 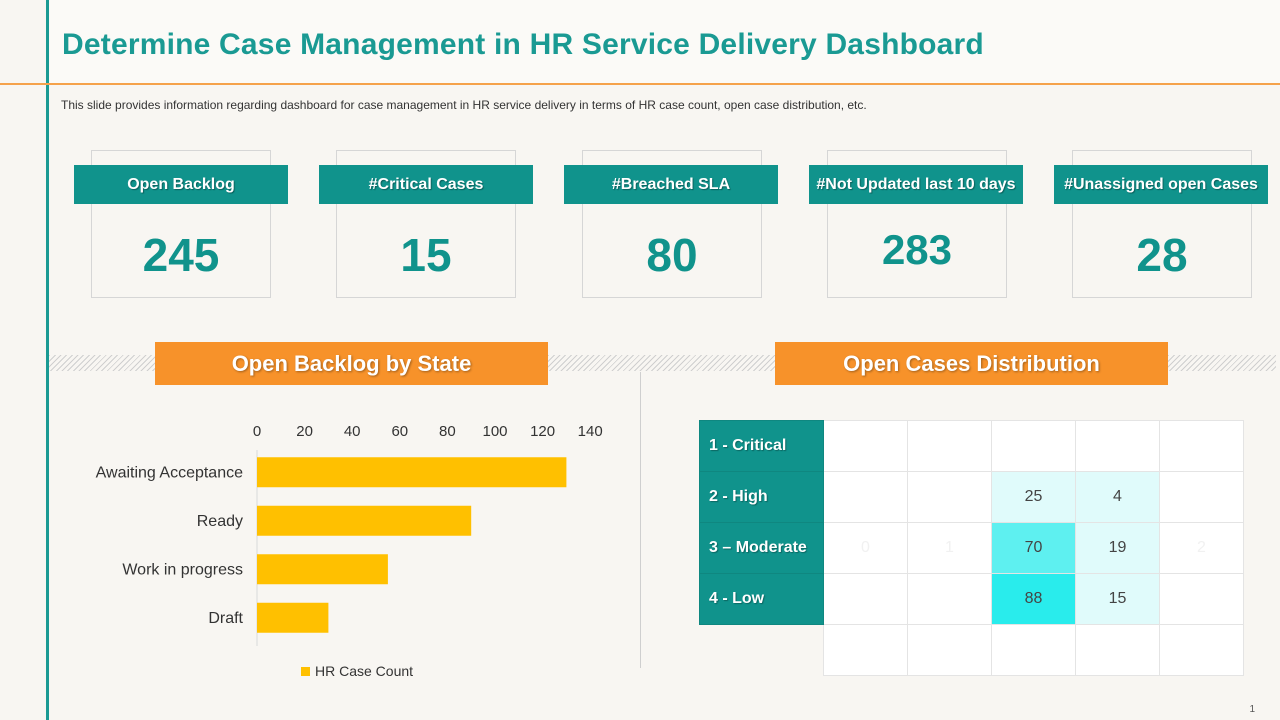 I want to click on matrix-row-label: 3 – Moderate, so click(x=761, y=548).